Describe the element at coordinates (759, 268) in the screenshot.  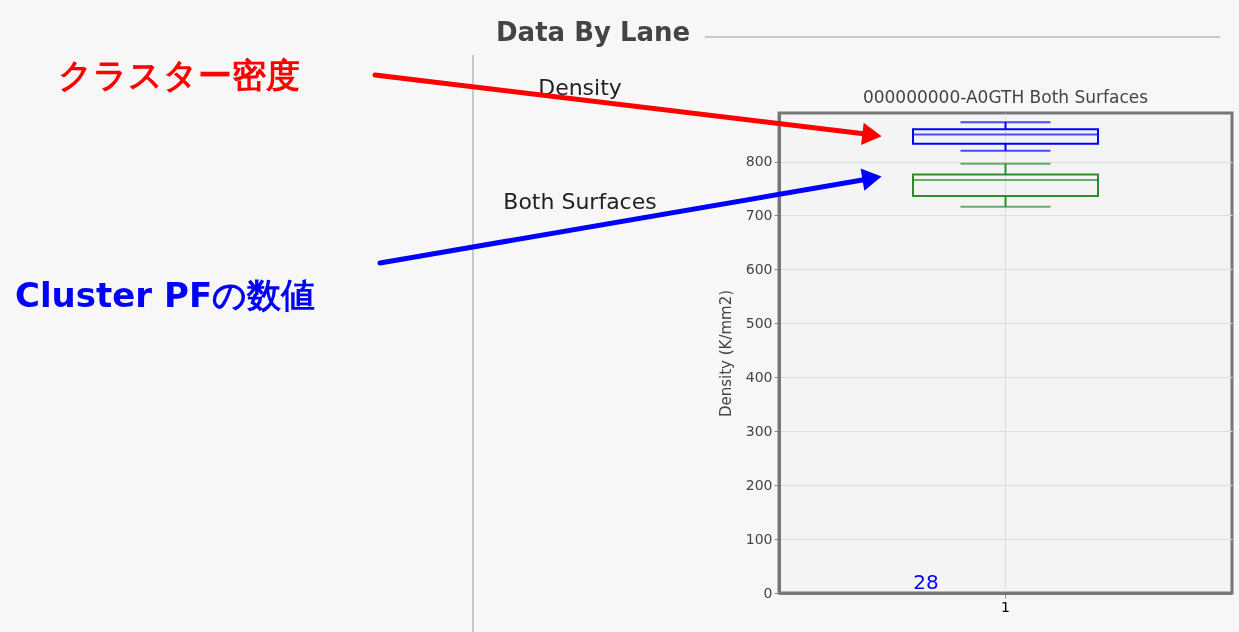
I see `y-tick-label: 600` at that location.